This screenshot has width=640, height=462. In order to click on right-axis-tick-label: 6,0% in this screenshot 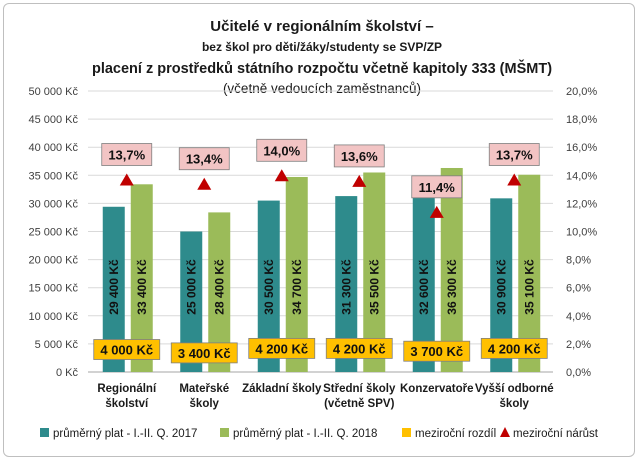, I will do `click(578, 289)`.